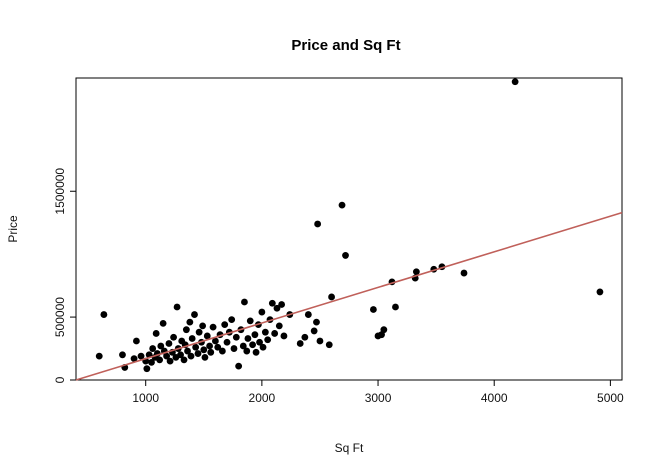 This screenshot has height=474, width=658. Describe the element at coordinates (60, 191) in the screenshot. I see `y-tick-label: 1500000` at that location.